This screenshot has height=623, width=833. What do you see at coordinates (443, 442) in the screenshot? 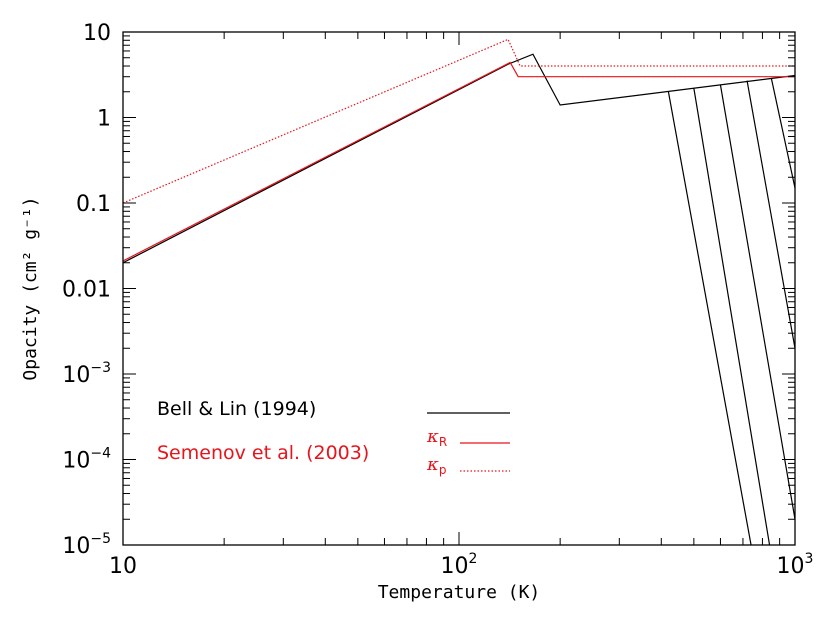
I see `kappa-r-subscript: R` at bounding box center [443, 442].